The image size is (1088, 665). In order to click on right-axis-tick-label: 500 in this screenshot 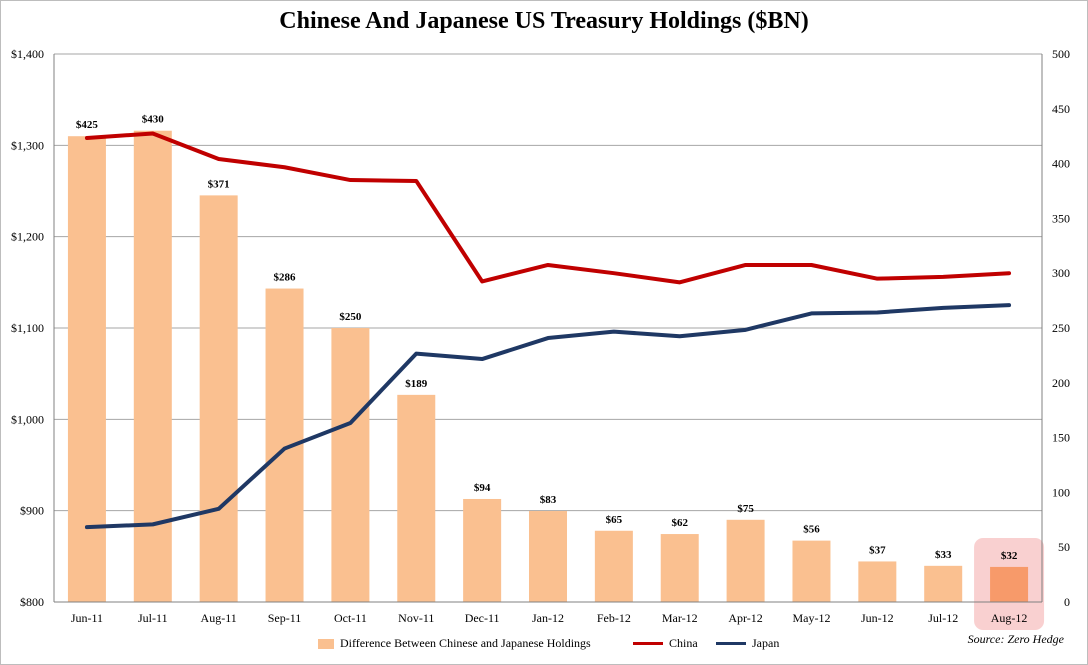, I will do `click(1061, 54)`.